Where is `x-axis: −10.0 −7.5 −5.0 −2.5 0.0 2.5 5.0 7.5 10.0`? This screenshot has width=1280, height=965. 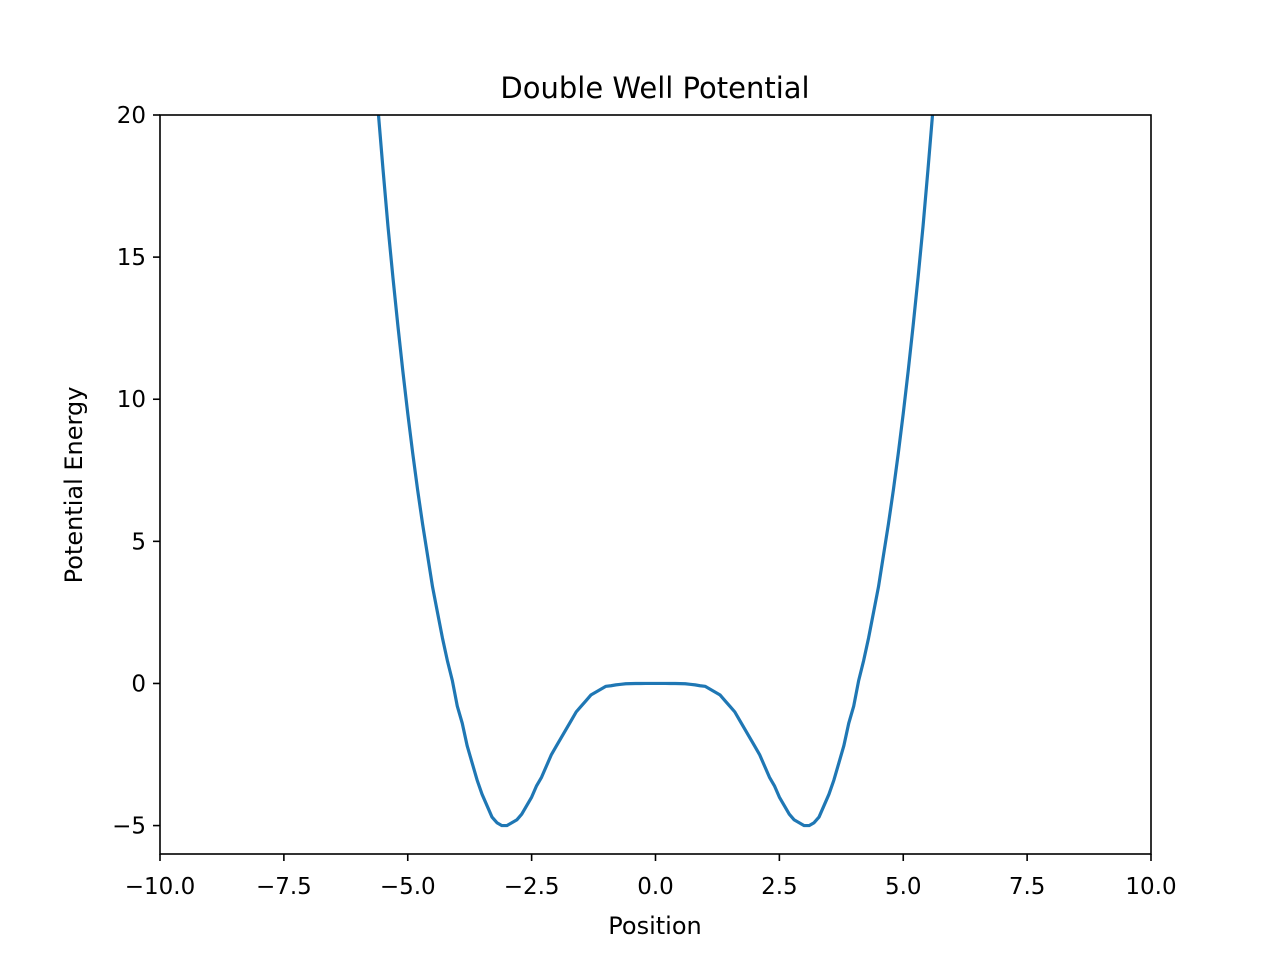
x-axis: −10.0 −7.5 −5.0 −2.5 0.0 2.5 5.0 7.5 10.0 is located at coordinates (651, 877).